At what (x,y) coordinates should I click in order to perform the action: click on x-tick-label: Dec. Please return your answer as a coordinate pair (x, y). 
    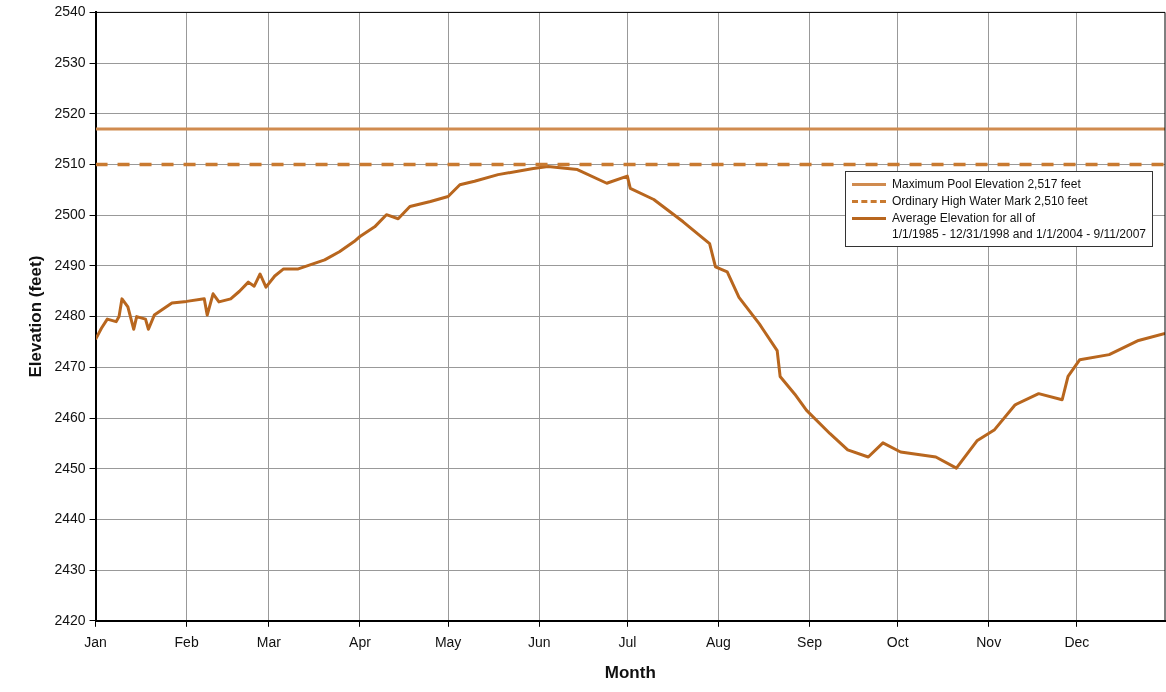
    Looking at the image, I should click on (1077, 642).